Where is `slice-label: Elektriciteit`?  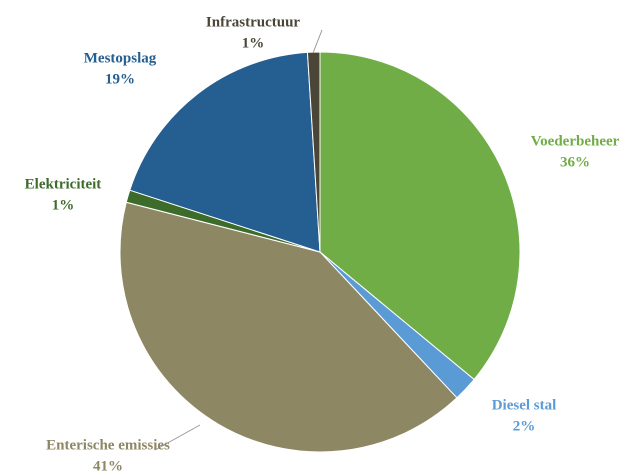 slice-label: Elektriciteit is located at coordinates (63, 184).